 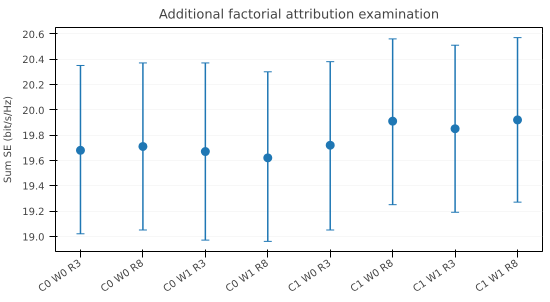 What do you see at coordinates (33, 111) in the screenshot?
I see `y-tick-label: 20.0` at bounding box center [33, 111].